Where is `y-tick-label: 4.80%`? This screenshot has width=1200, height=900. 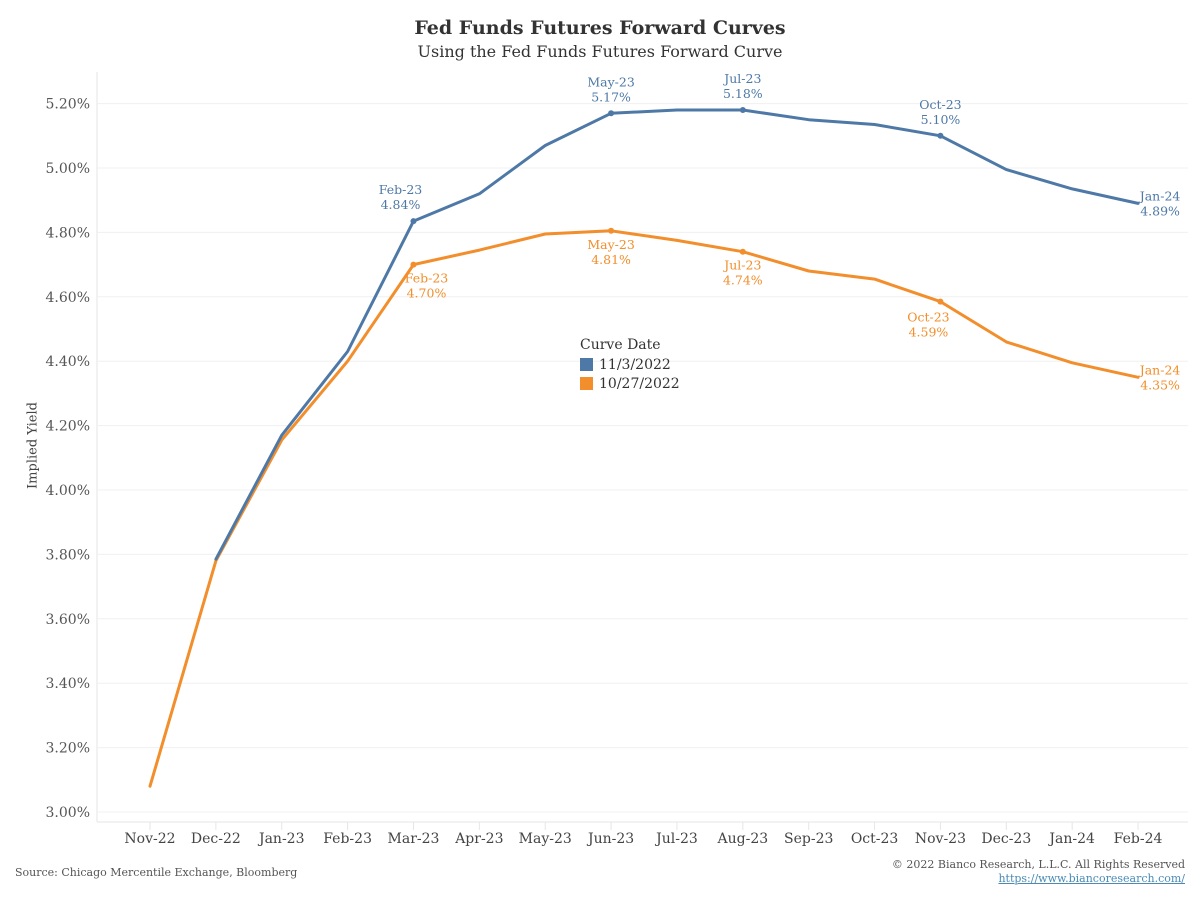
y-tick-label: 4.80% is located at coordinates (68, 233).